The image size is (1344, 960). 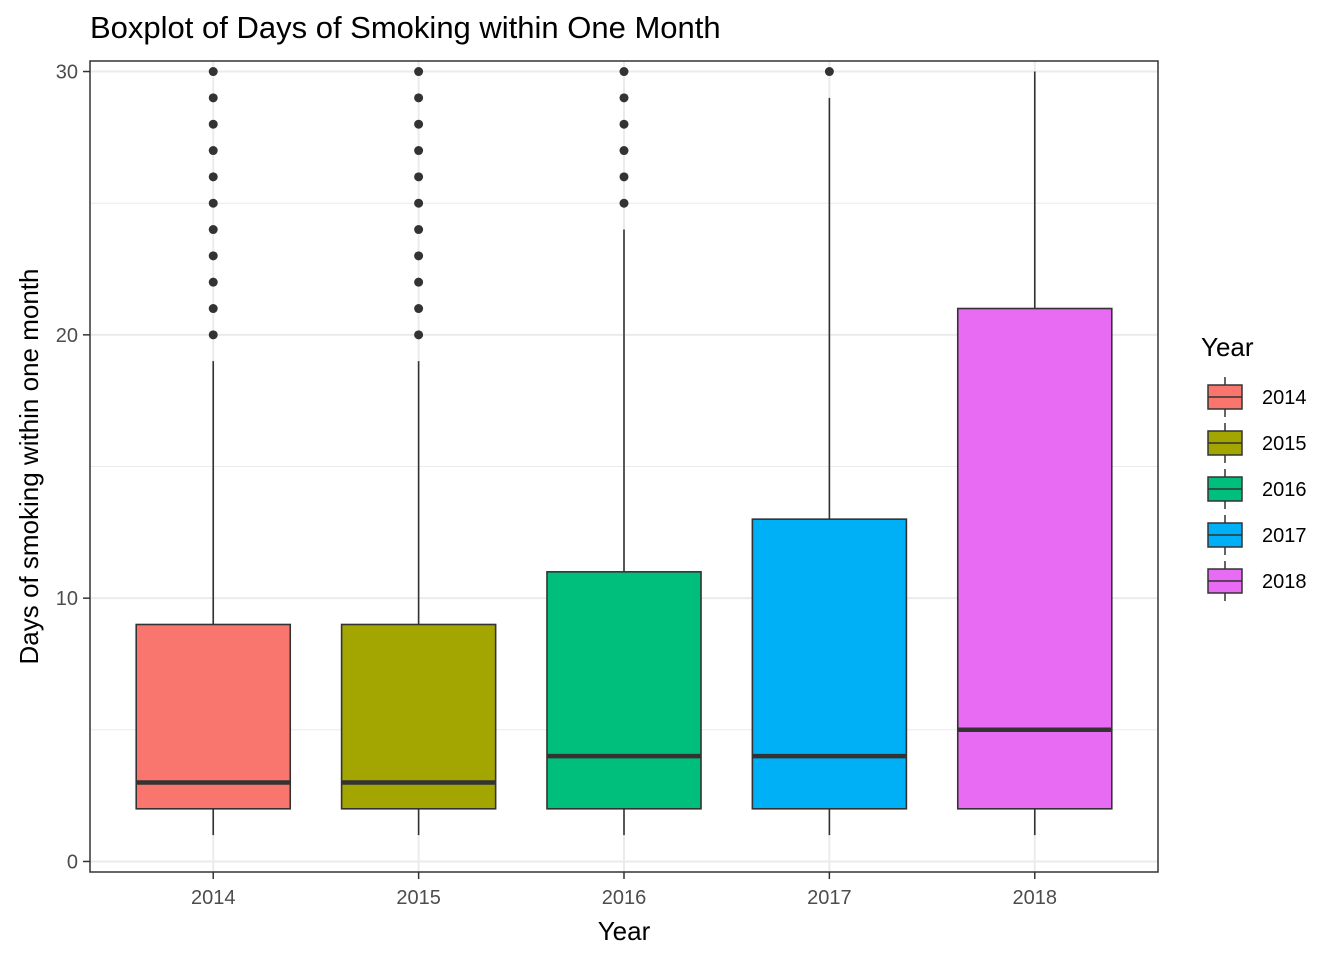 What do you see at coordinates (67, 599) in the screenshot?
I see `y-tick-label: 10` at bounding box center [67, 599].